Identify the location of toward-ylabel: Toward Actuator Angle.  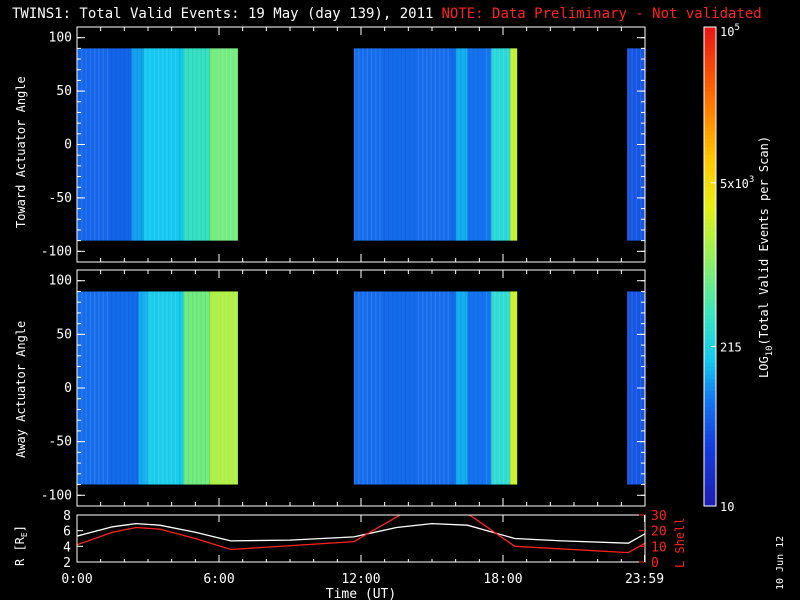
(21, 152).